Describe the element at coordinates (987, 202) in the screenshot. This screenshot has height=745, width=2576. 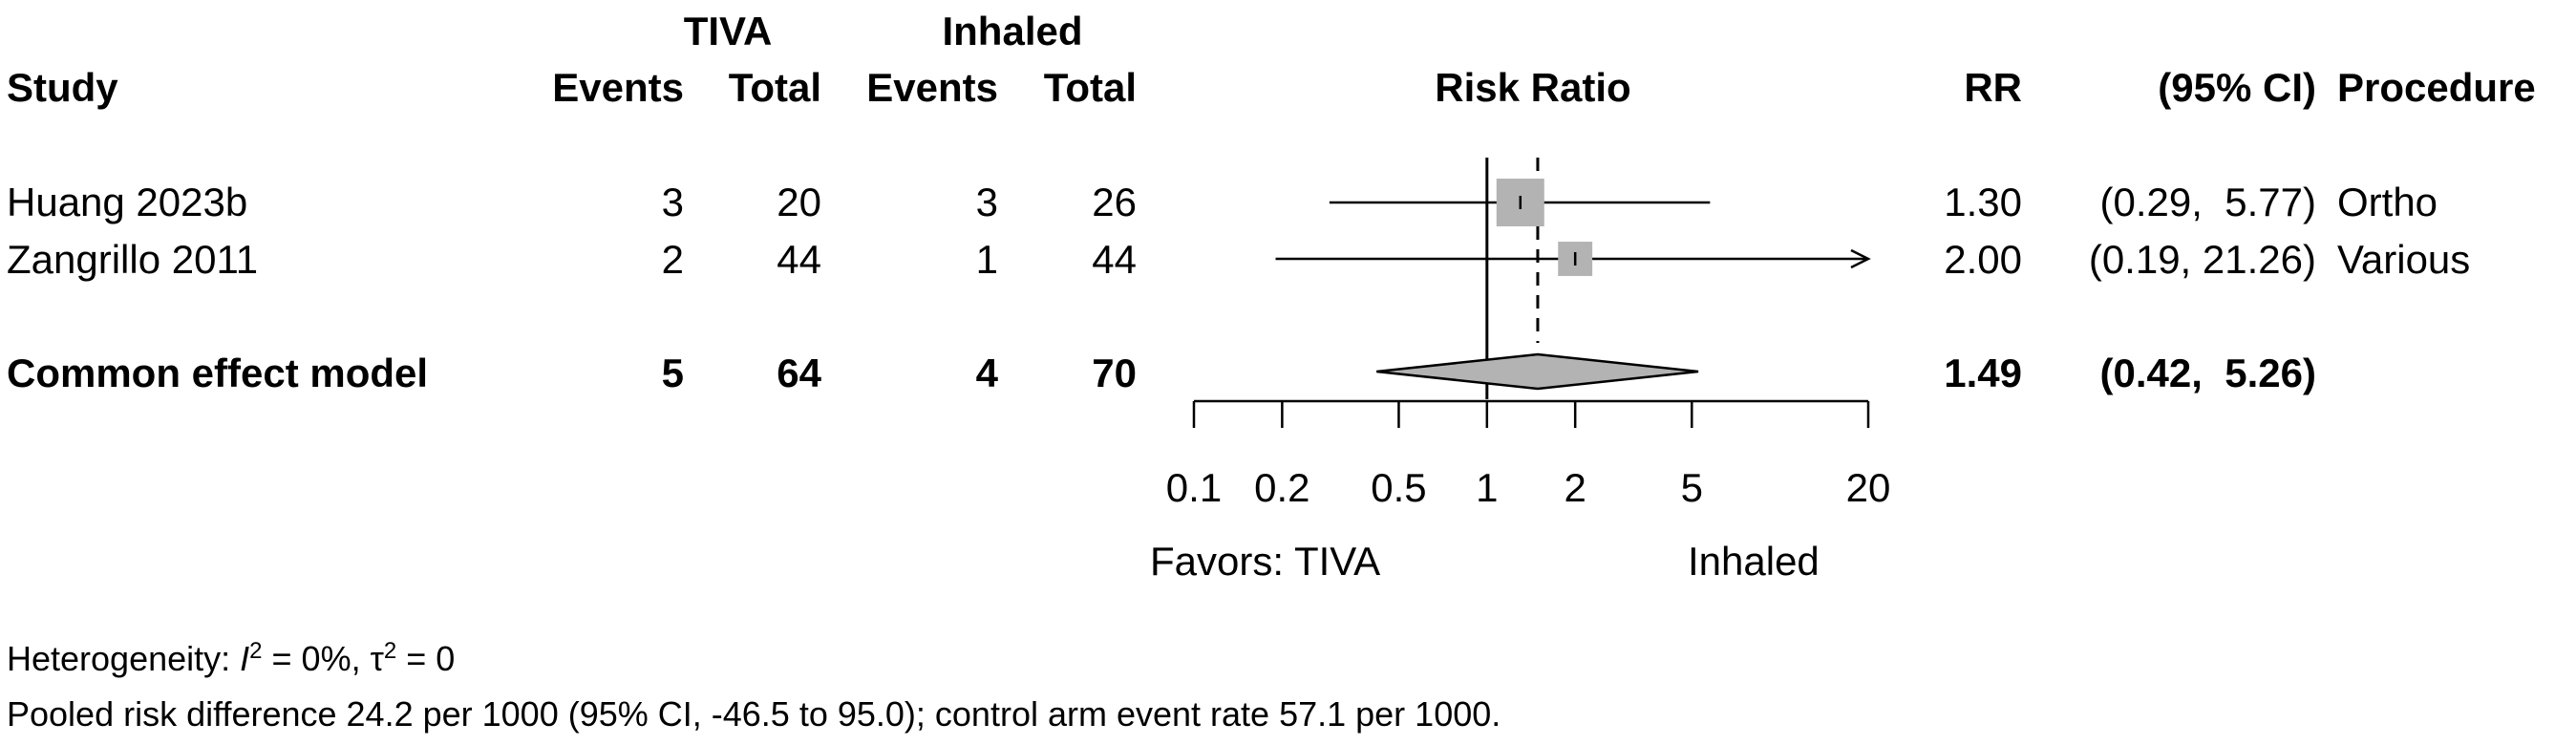
I see `study-events2: 3` at that location.